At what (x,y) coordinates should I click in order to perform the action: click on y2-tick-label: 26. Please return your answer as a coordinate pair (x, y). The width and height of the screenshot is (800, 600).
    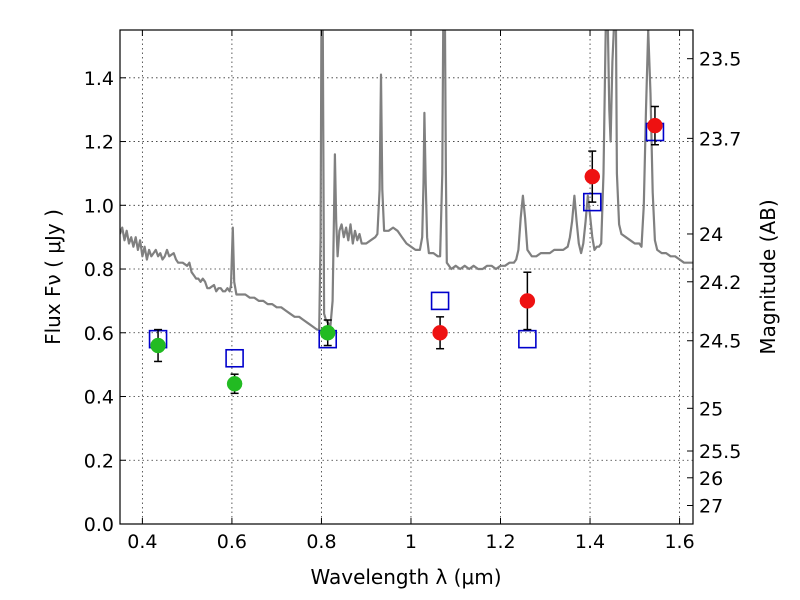
    Looking at the image, I should click on (711, 479).